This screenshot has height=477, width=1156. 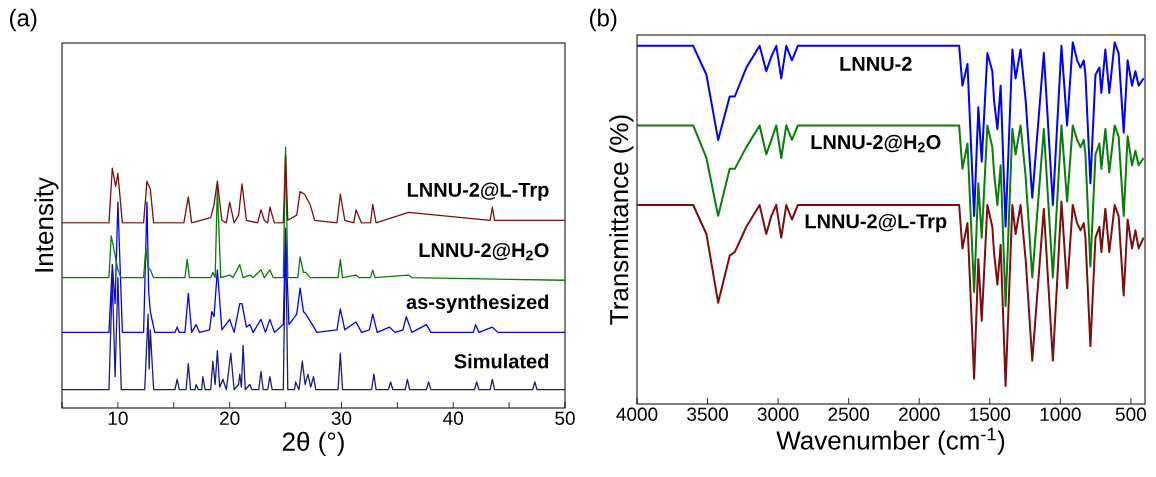 What do you see at coordinates (707, 414) in the screenshot?
I see `x-tick-label: 3500` at bounding box center [707, 414].